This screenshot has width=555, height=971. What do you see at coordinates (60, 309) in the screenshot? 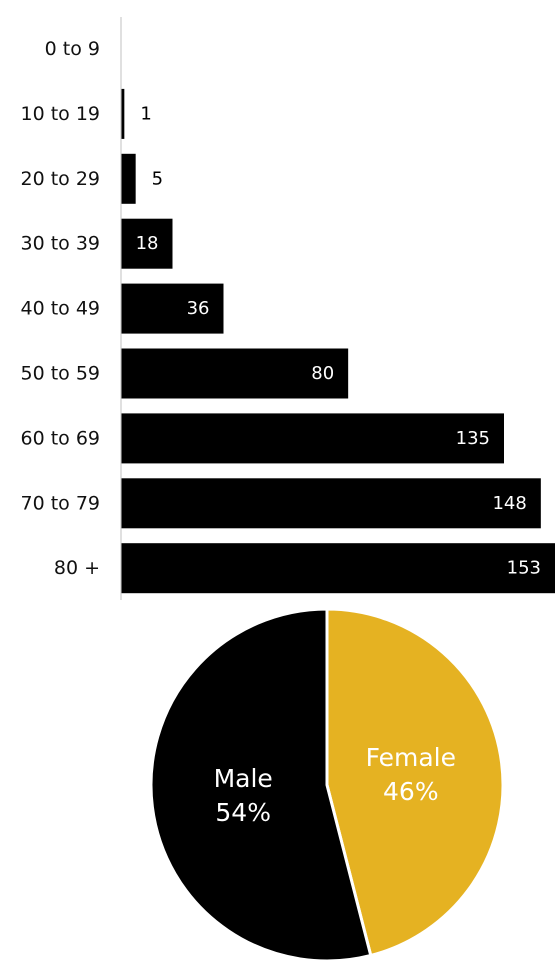
I see `category-label-40-to-49: 40 to 49` at bounding box center [60, 309].